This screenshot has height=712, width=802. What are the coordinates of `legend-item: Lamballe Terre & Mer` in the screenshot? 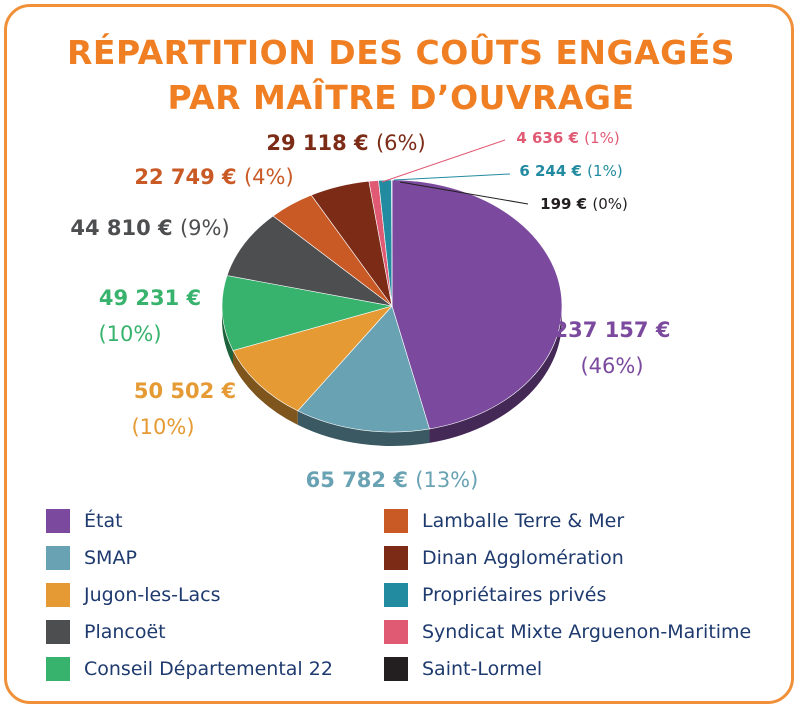 It's located at (504, 521).